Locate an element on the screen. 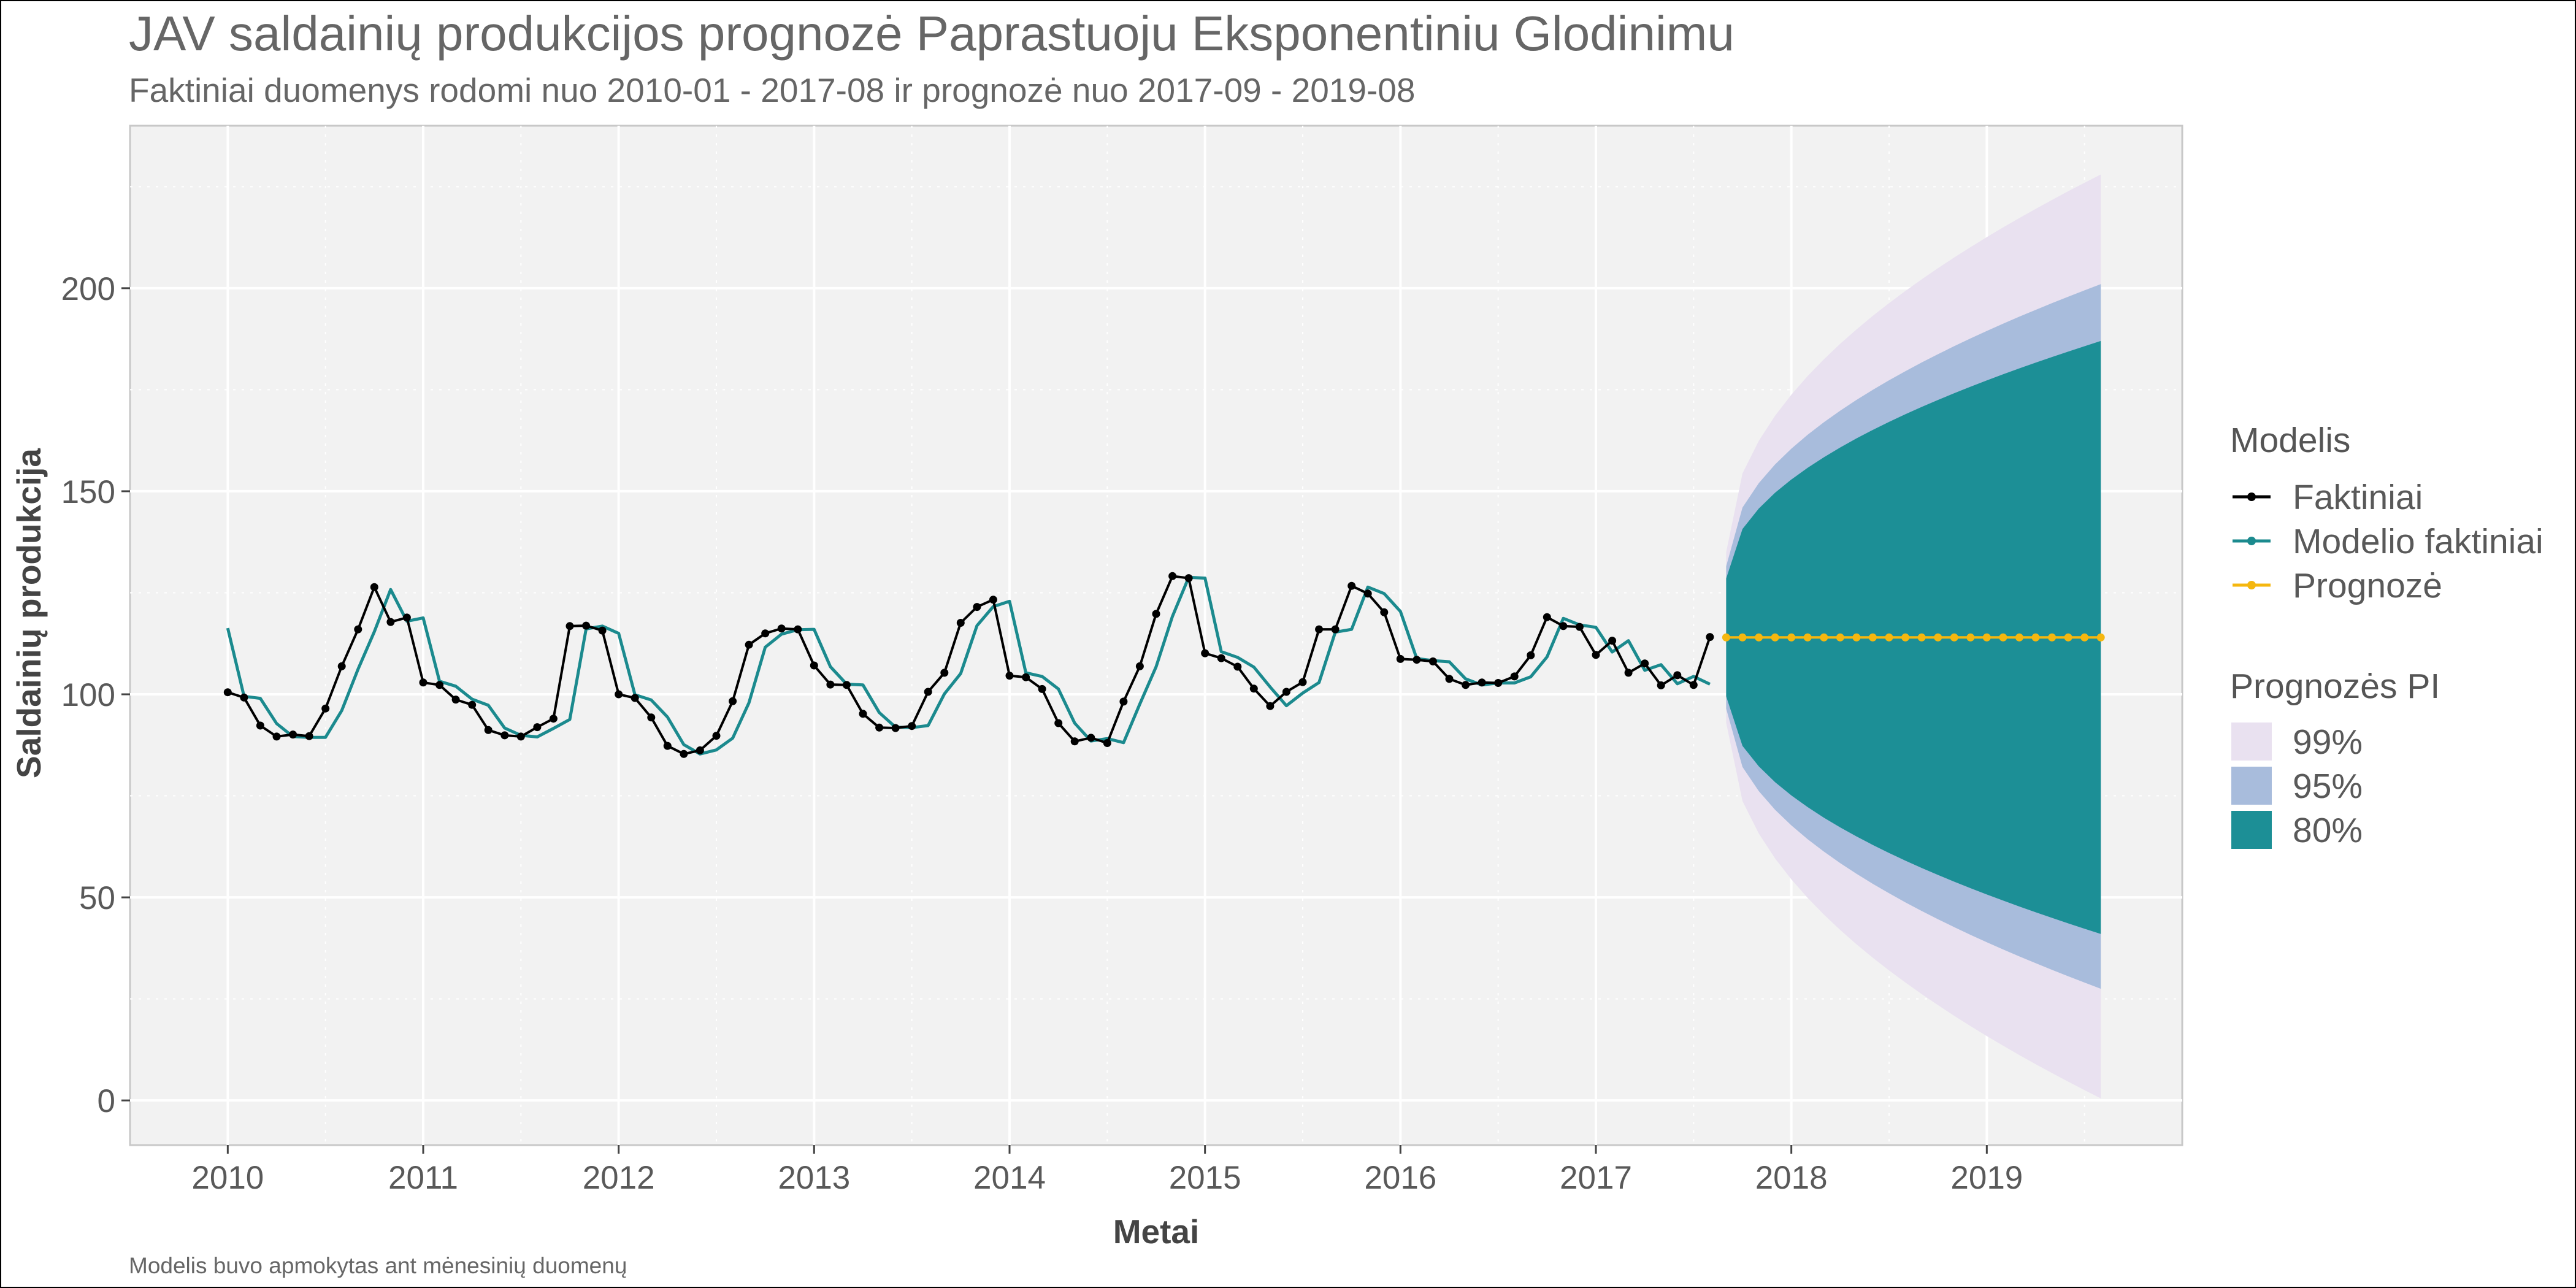 Image resolution: width=2576 pixels, height=1288 pixels. y-tick-label: 200 is located at coordinates (88, 289).